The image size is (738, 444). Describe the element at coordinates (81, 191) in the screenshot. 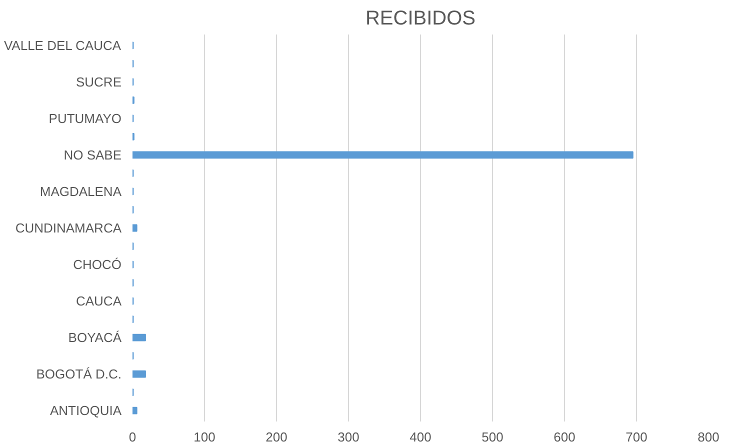

I see `y-tick-label: MAGDALENA` at that location.